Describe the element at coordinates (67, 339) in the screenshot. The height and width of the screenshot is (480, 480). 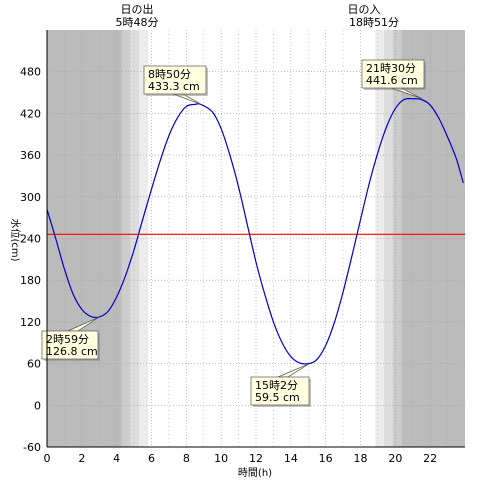
I see `callout-time: 2時59分` at that location.